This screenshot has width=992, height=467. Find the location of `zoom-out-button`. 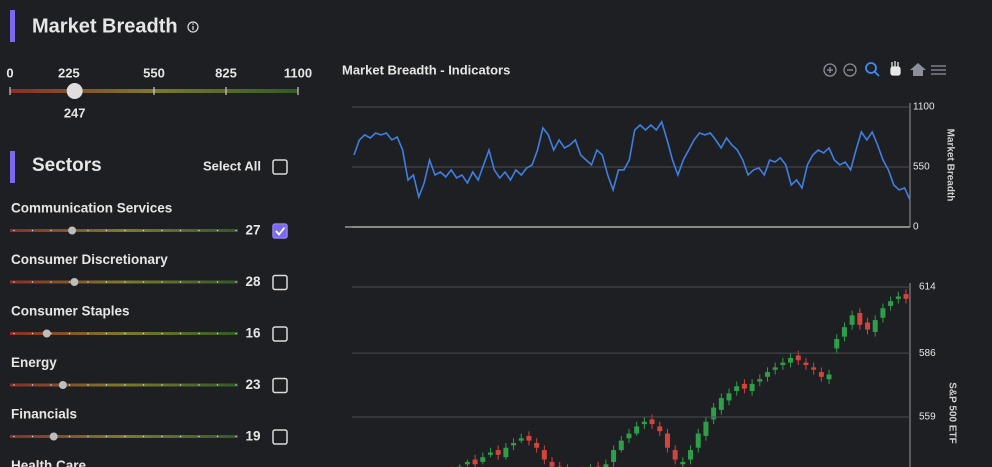

zoom-out-button is located at coordinates (850, 70).